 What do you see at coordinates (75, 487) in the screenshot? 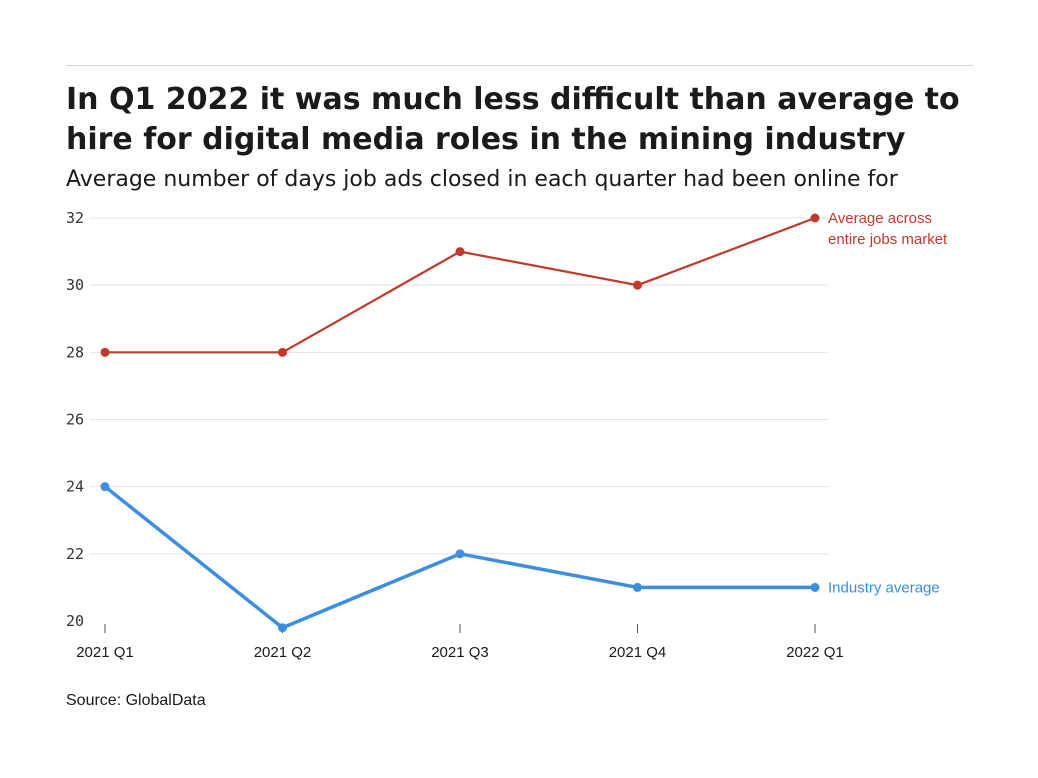
I see `y-tick-label: 24` at bounding box center [75, 487].